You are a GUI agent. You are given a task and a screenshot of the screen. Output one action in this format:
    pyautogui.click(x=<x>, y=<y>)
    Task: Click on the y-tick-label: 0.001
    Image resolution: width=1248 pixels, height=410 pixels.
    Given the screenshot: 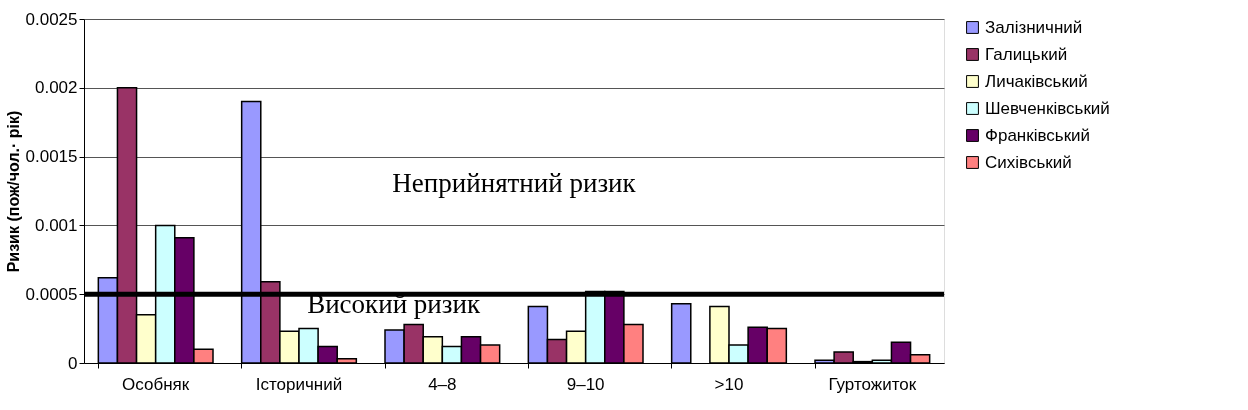 What is the action you would take?
    pyautogui.click(x=56, y=225)
    